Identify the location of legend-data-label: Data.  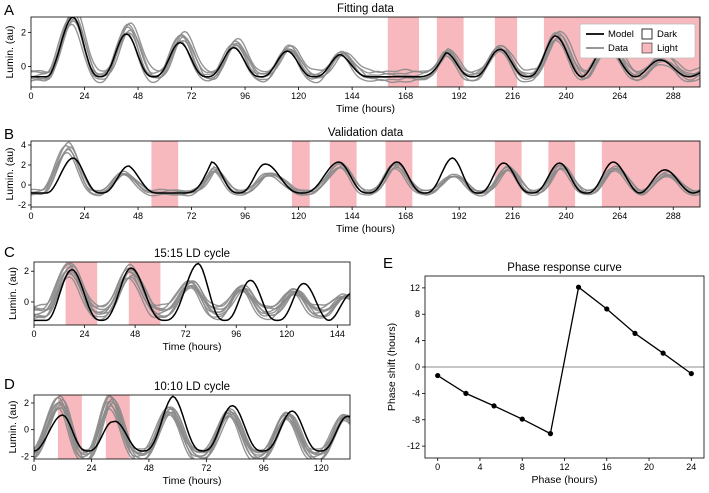
(618, 48).